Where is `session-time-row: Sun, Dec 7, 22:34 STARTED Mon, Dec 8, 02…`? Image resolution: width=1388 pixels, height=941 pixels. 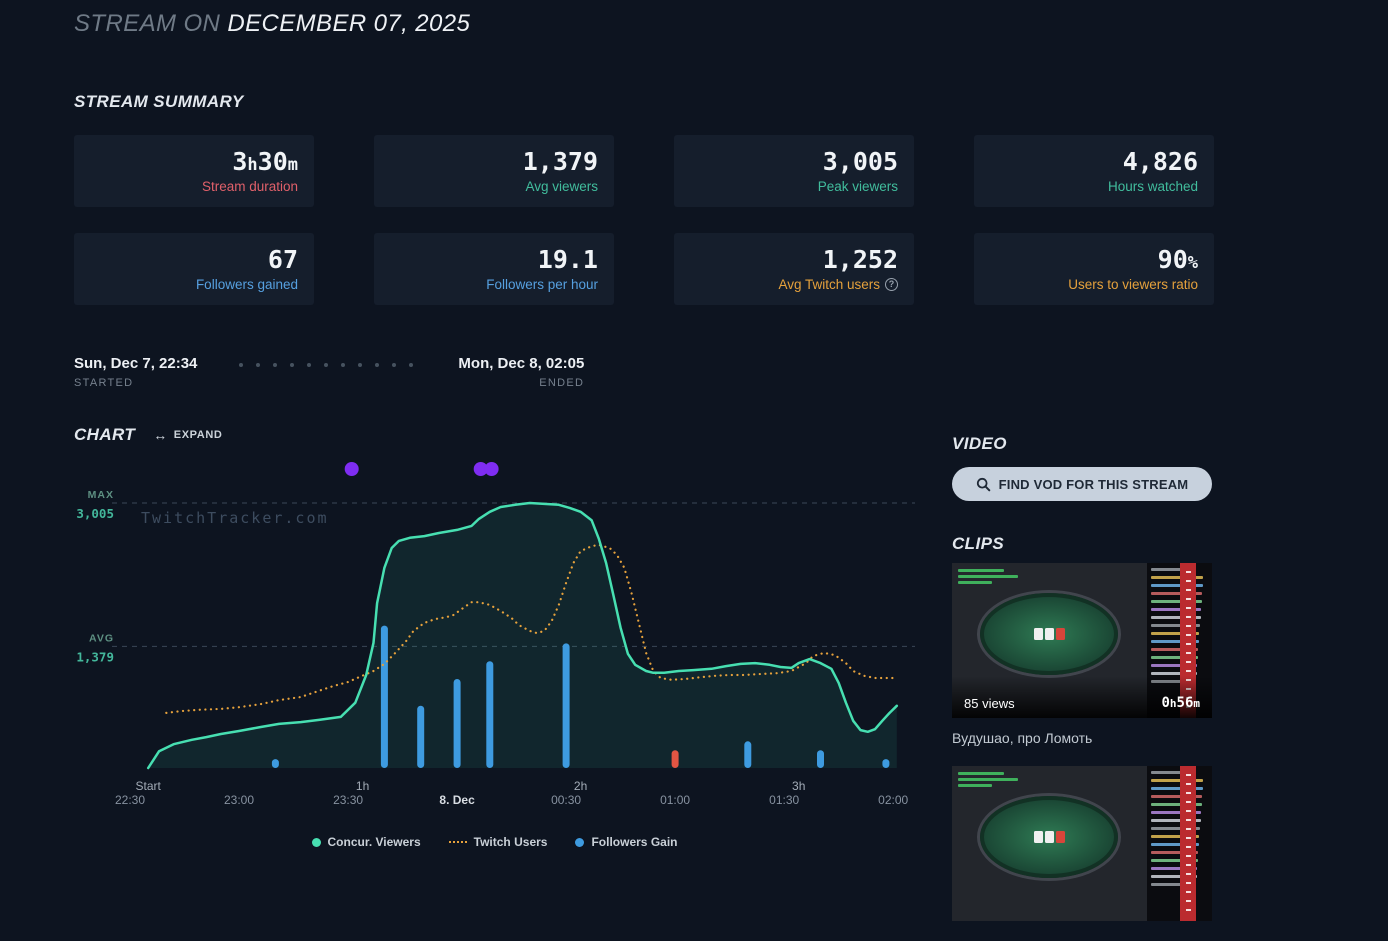
session-time-row: Sun, Dec 7, 22:34 STARTED Mon, Dec 8, 02… is located at coordinates (607, 372).